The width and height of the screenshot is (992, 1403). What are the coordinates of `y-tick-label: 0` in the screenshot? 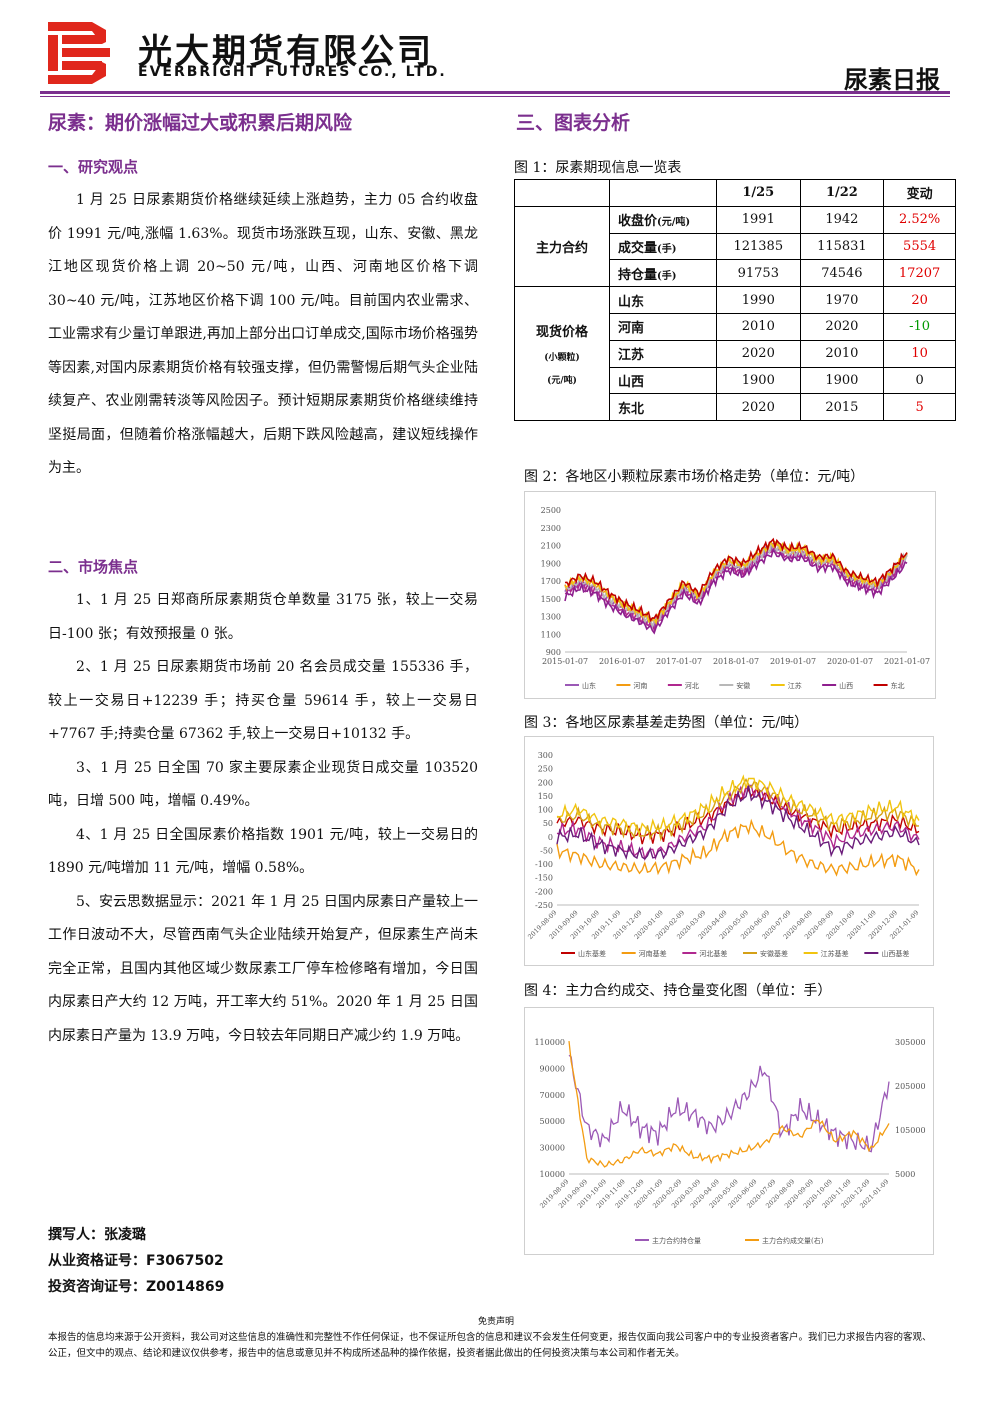 It's located at (550, 837).